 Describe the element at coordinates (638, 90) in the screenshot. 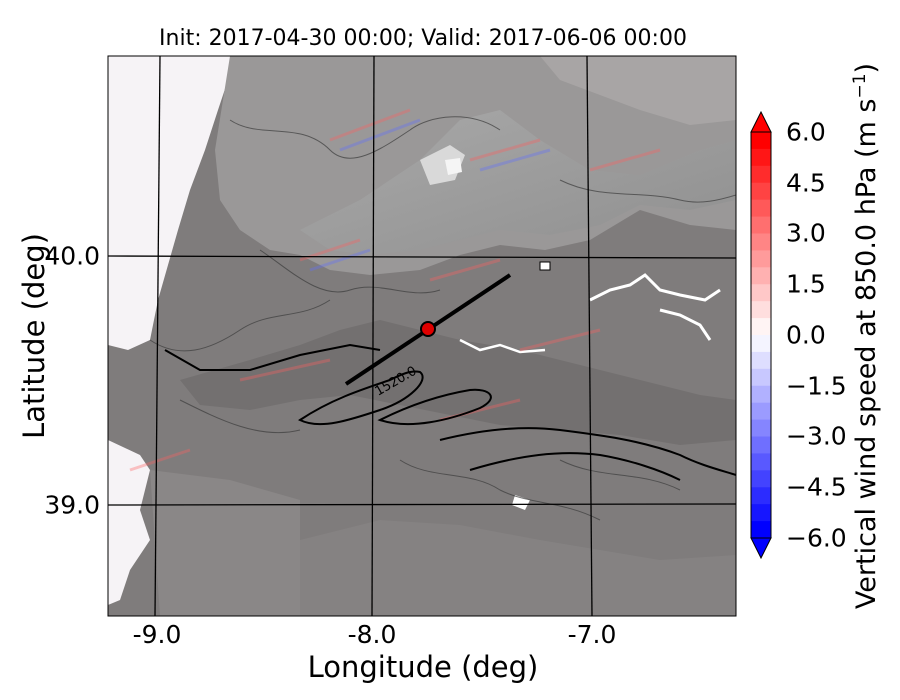

I see `terrain-northeast` at that location.